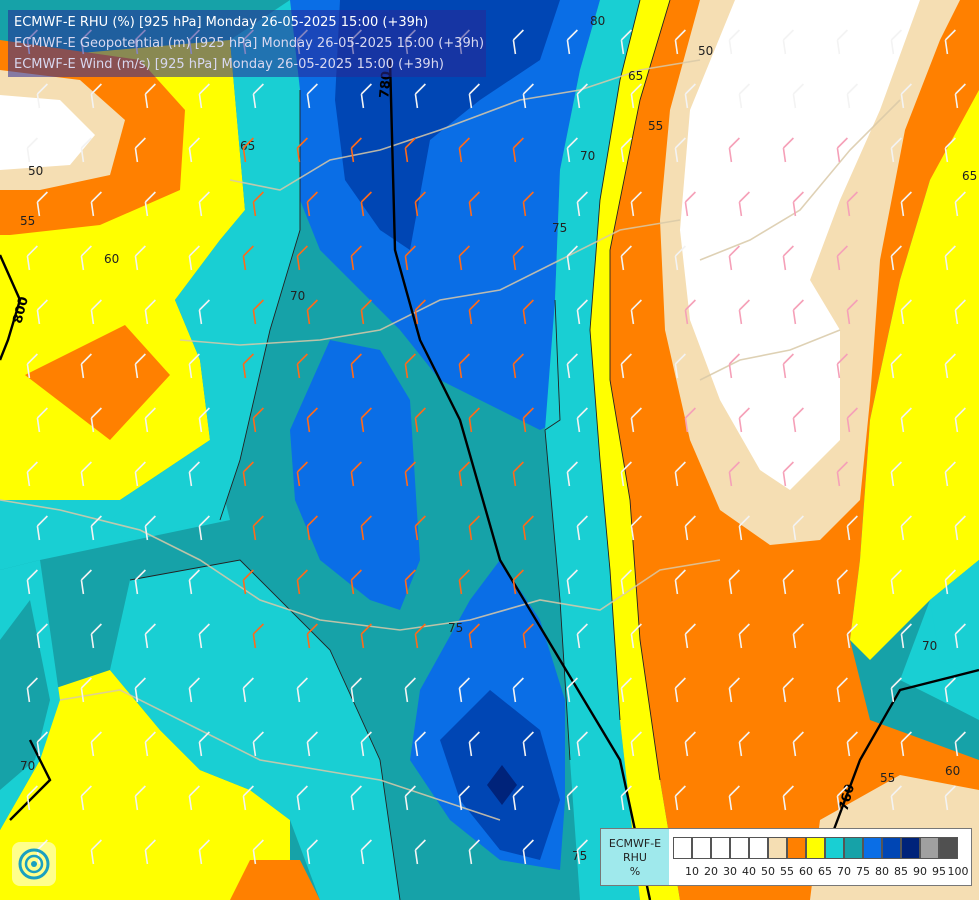 This screenshot has width=979, height=900. I want to click on legend-tick-label: 85, so click(901, 871).